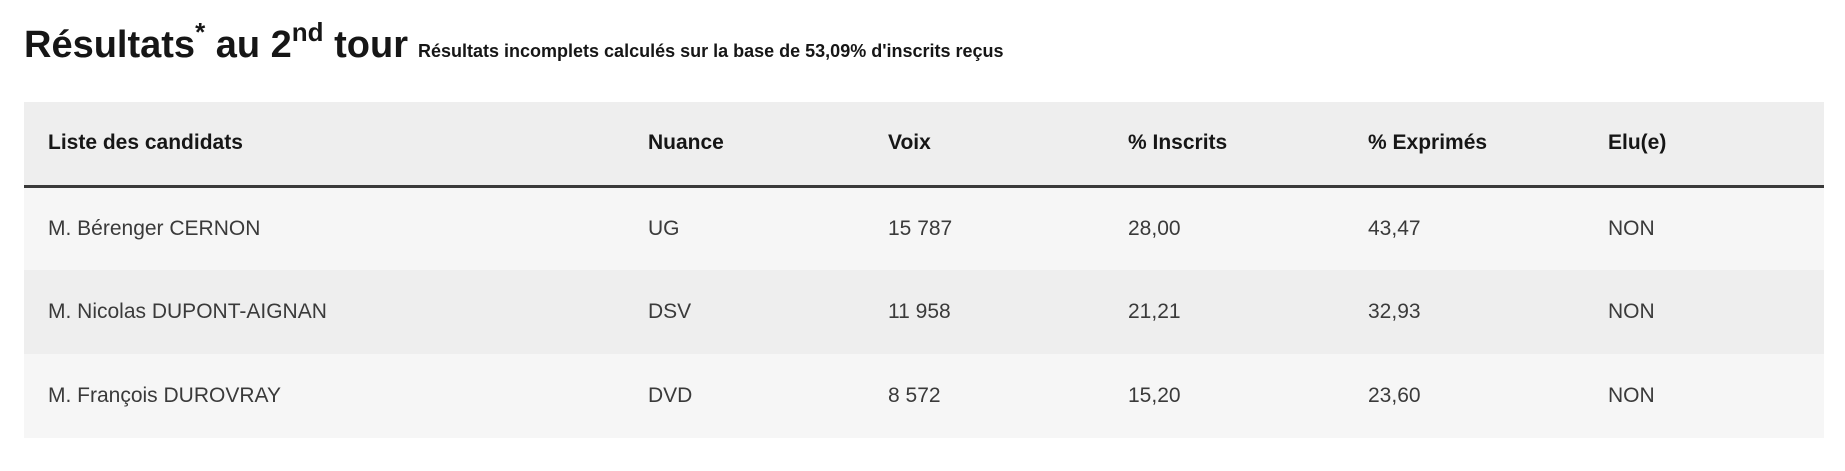 The image size is (1845, 471). What do you see at coordinates (110, 45) in the screenshot?
I see `title-main: Résultats` at bounding box center [110, 45].